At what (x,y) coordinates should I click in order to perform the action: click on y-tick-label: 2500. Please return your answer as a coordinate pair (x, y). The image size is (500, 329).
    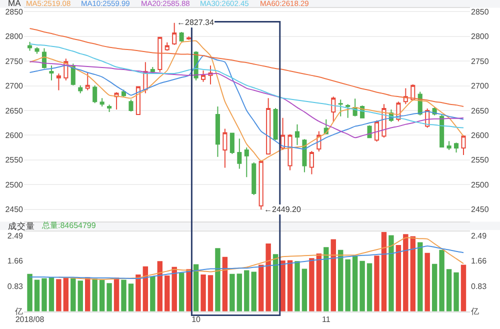
    Looking at the image, I should click on (14, 185).